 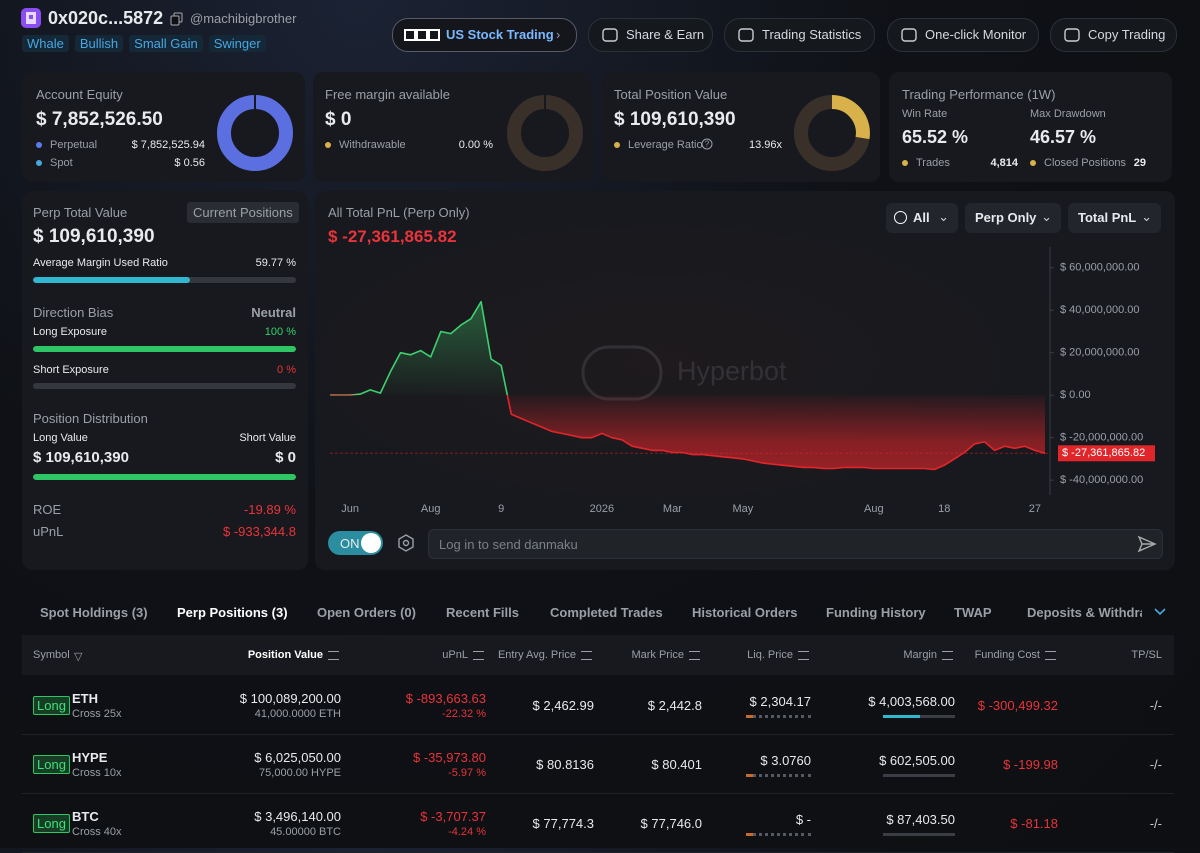 I want to click on column-header: Entry Avg. Price, so click(x=536, y=655).